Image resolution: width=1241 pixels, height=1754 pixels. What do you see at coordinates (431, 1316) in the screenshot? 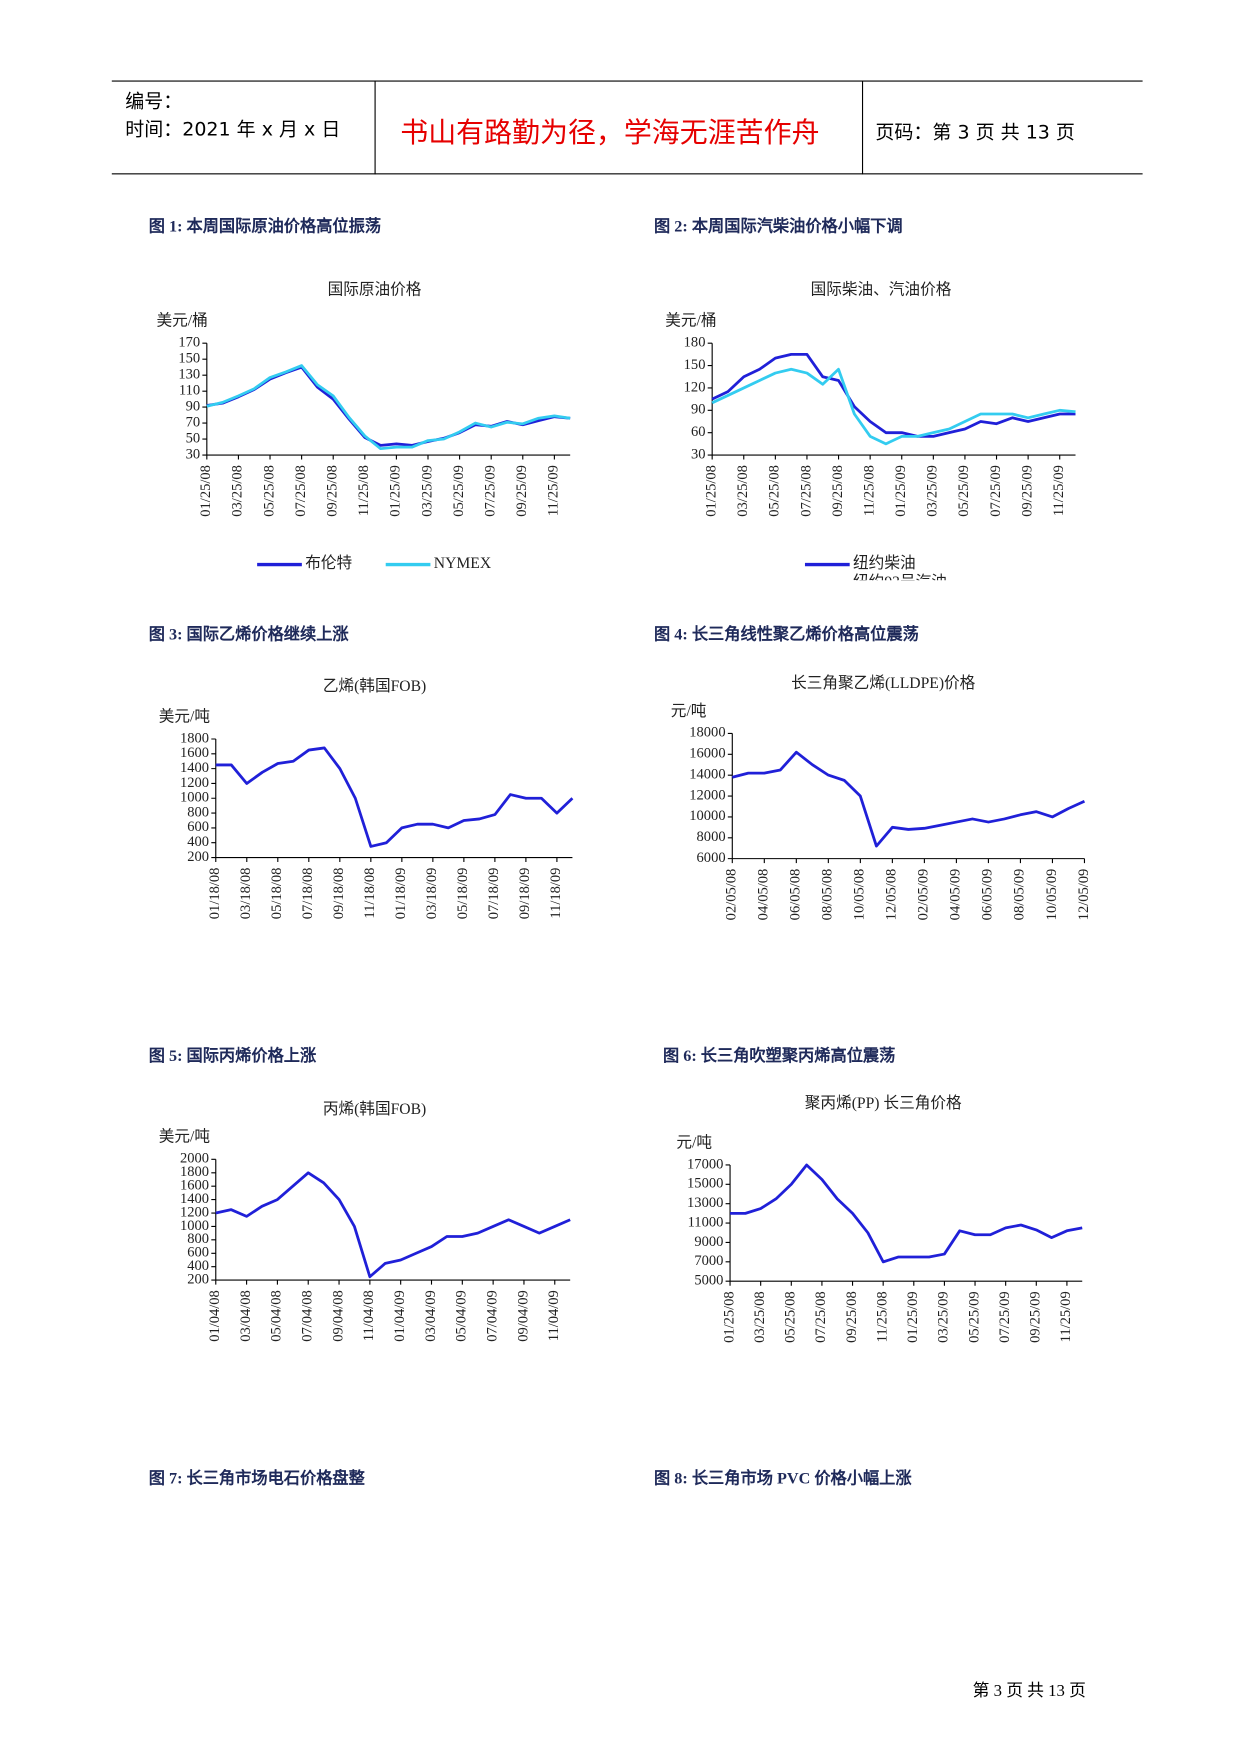
I see `x-tick-label: 03/04/09` at bounding box center [431, 1316].